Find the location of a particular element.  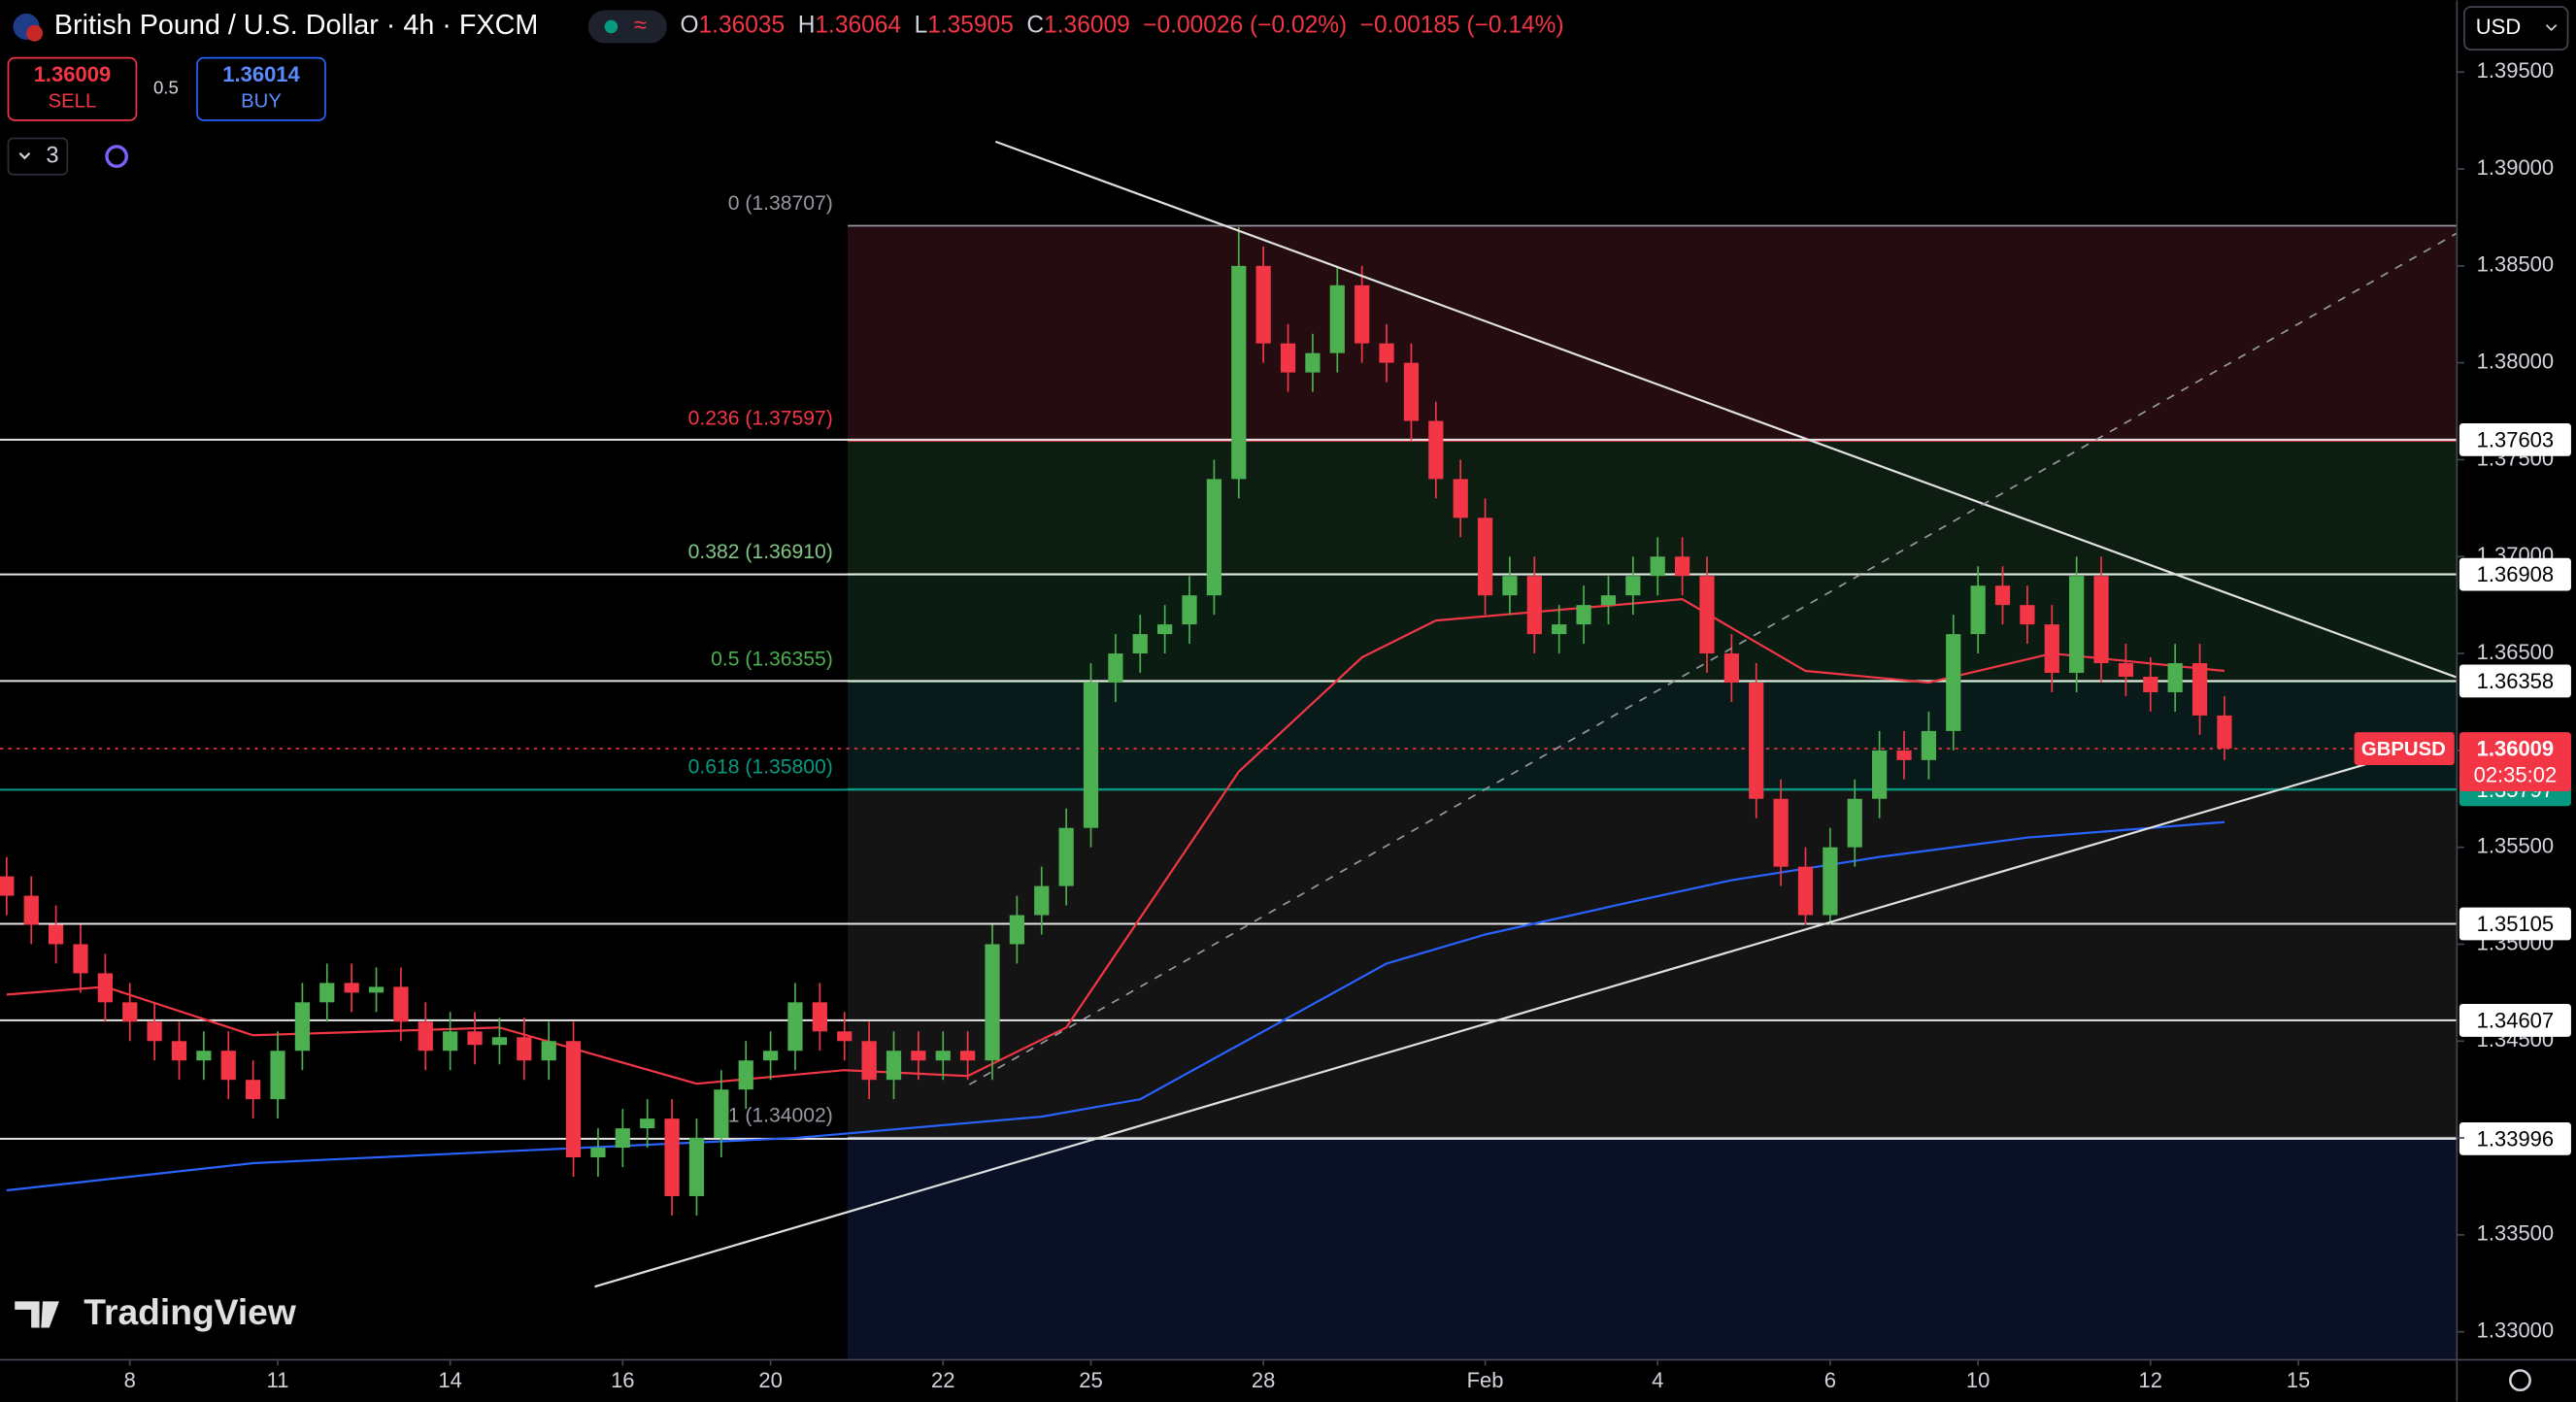

symbol-label: GBPUSD is located at coordinates (2403, 749).